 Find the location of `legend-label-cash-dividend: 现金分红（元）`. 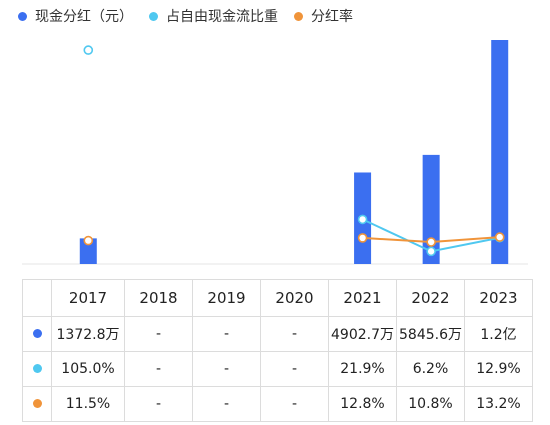

legend-label-cash-dividend: 现金分红（元） is located at coordinates (84, 17).